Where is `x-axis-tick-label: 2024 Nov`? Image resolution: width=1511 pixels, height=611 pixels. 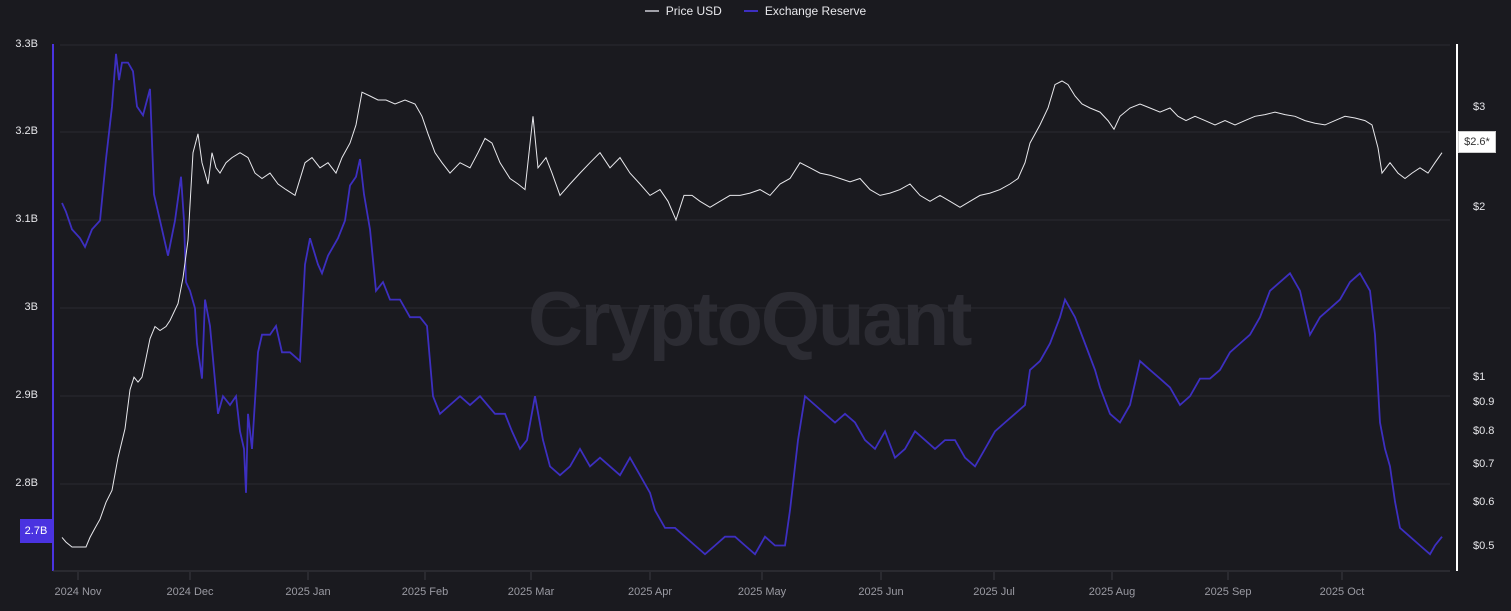 x-axis-tick-label: 2024 Nov is located at coordinates (78, 592).